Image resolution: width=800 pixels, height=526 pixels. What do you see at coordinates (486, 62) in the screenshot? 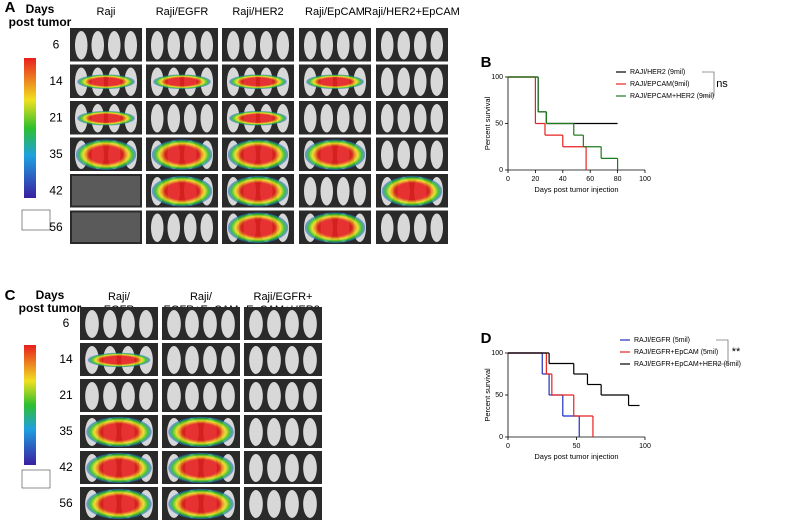
I see `panel-letter: B` at bounding box center [486, 62].